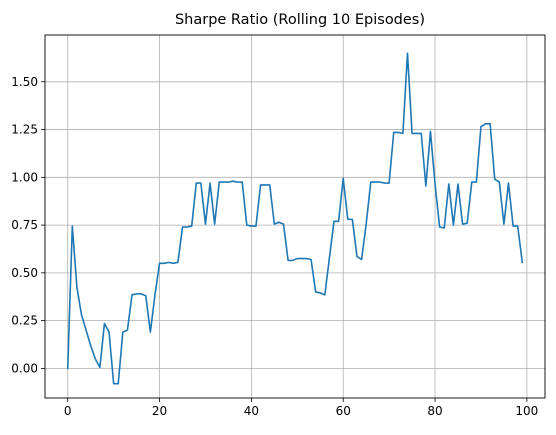 This screenshot has width=556, height=435. I want to click on chart-title: Sharpe Ratio (Rolling 10 Episodes), so click(300, 20).